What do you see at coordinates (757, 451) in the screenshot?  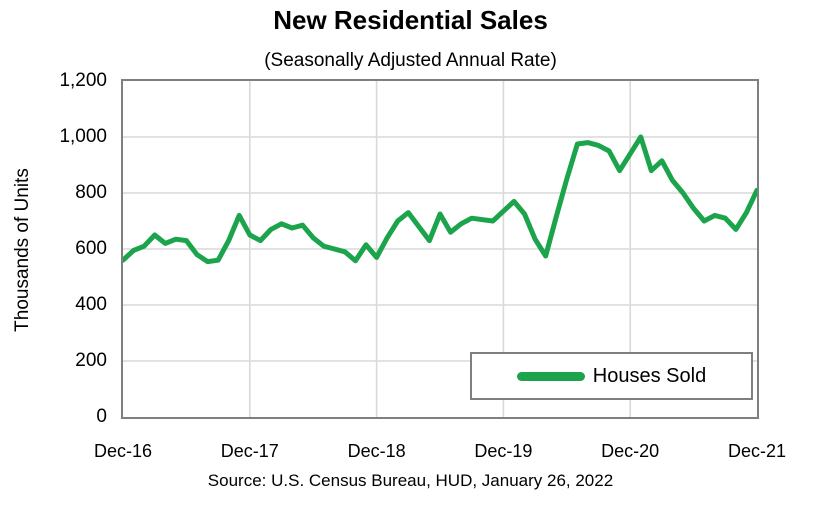 I see `x-tick-label: Dec-21` at bounding box center [757, 451].